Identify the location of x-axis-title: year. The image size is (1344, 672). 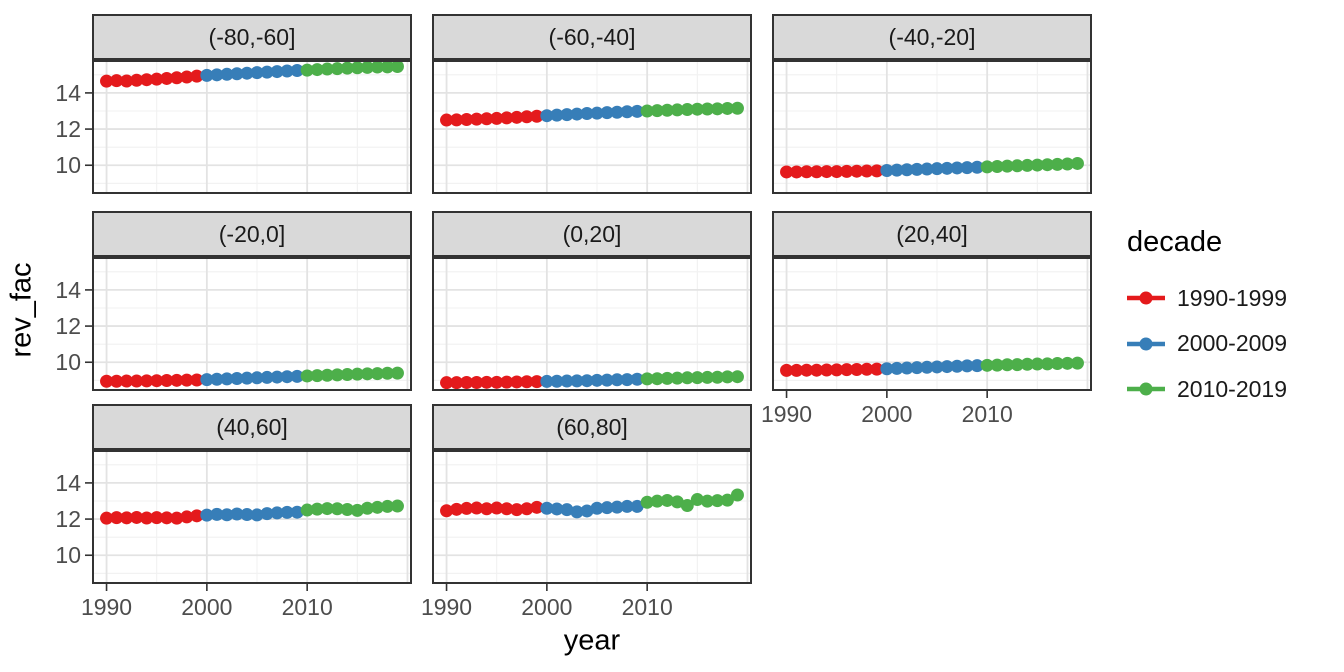
(592, 640).